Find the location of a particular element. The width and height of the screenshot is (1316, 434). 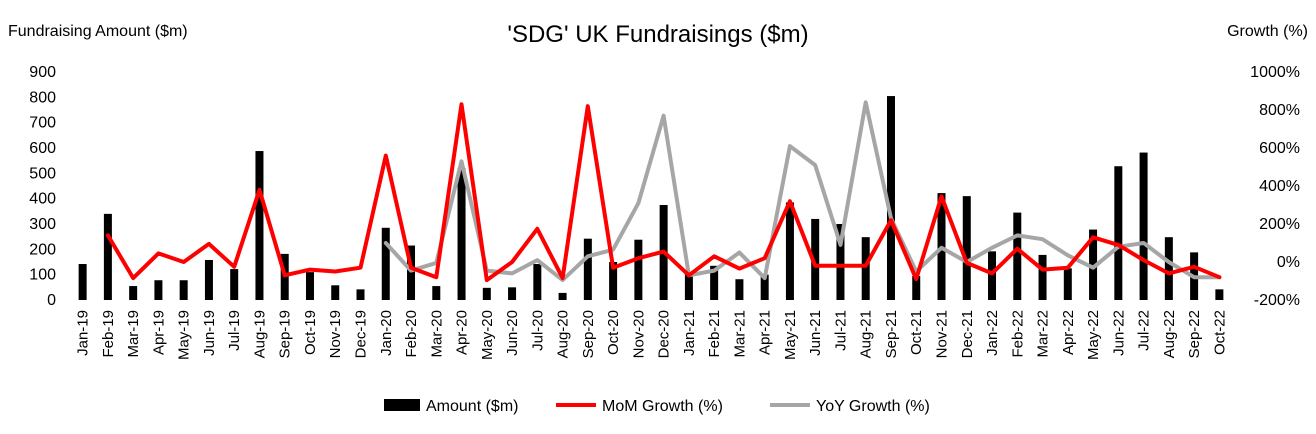

left-tick-label: 300 is located at coordinates (42, 224).